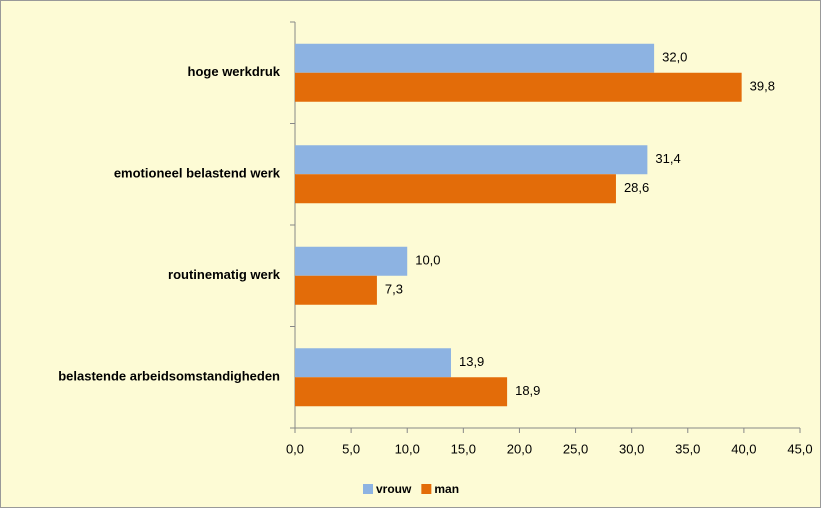 Image resolution: width=821 pixels, height=508 pixels. What do you see at coordinates (743, 448) in the screenshot?
I see `x-tick-label: 40,0` at bounding box center [743, 448].